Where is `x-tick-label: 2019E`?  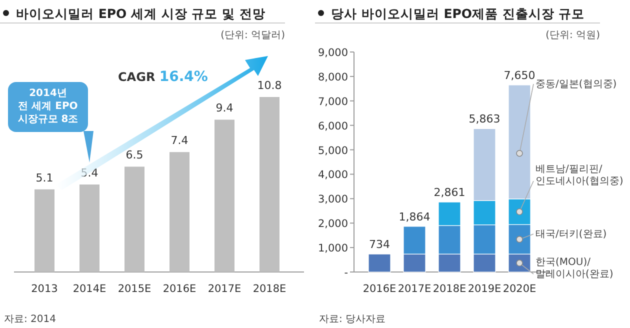
x-tick-label: 2019E is located at coordinates (485, 289).